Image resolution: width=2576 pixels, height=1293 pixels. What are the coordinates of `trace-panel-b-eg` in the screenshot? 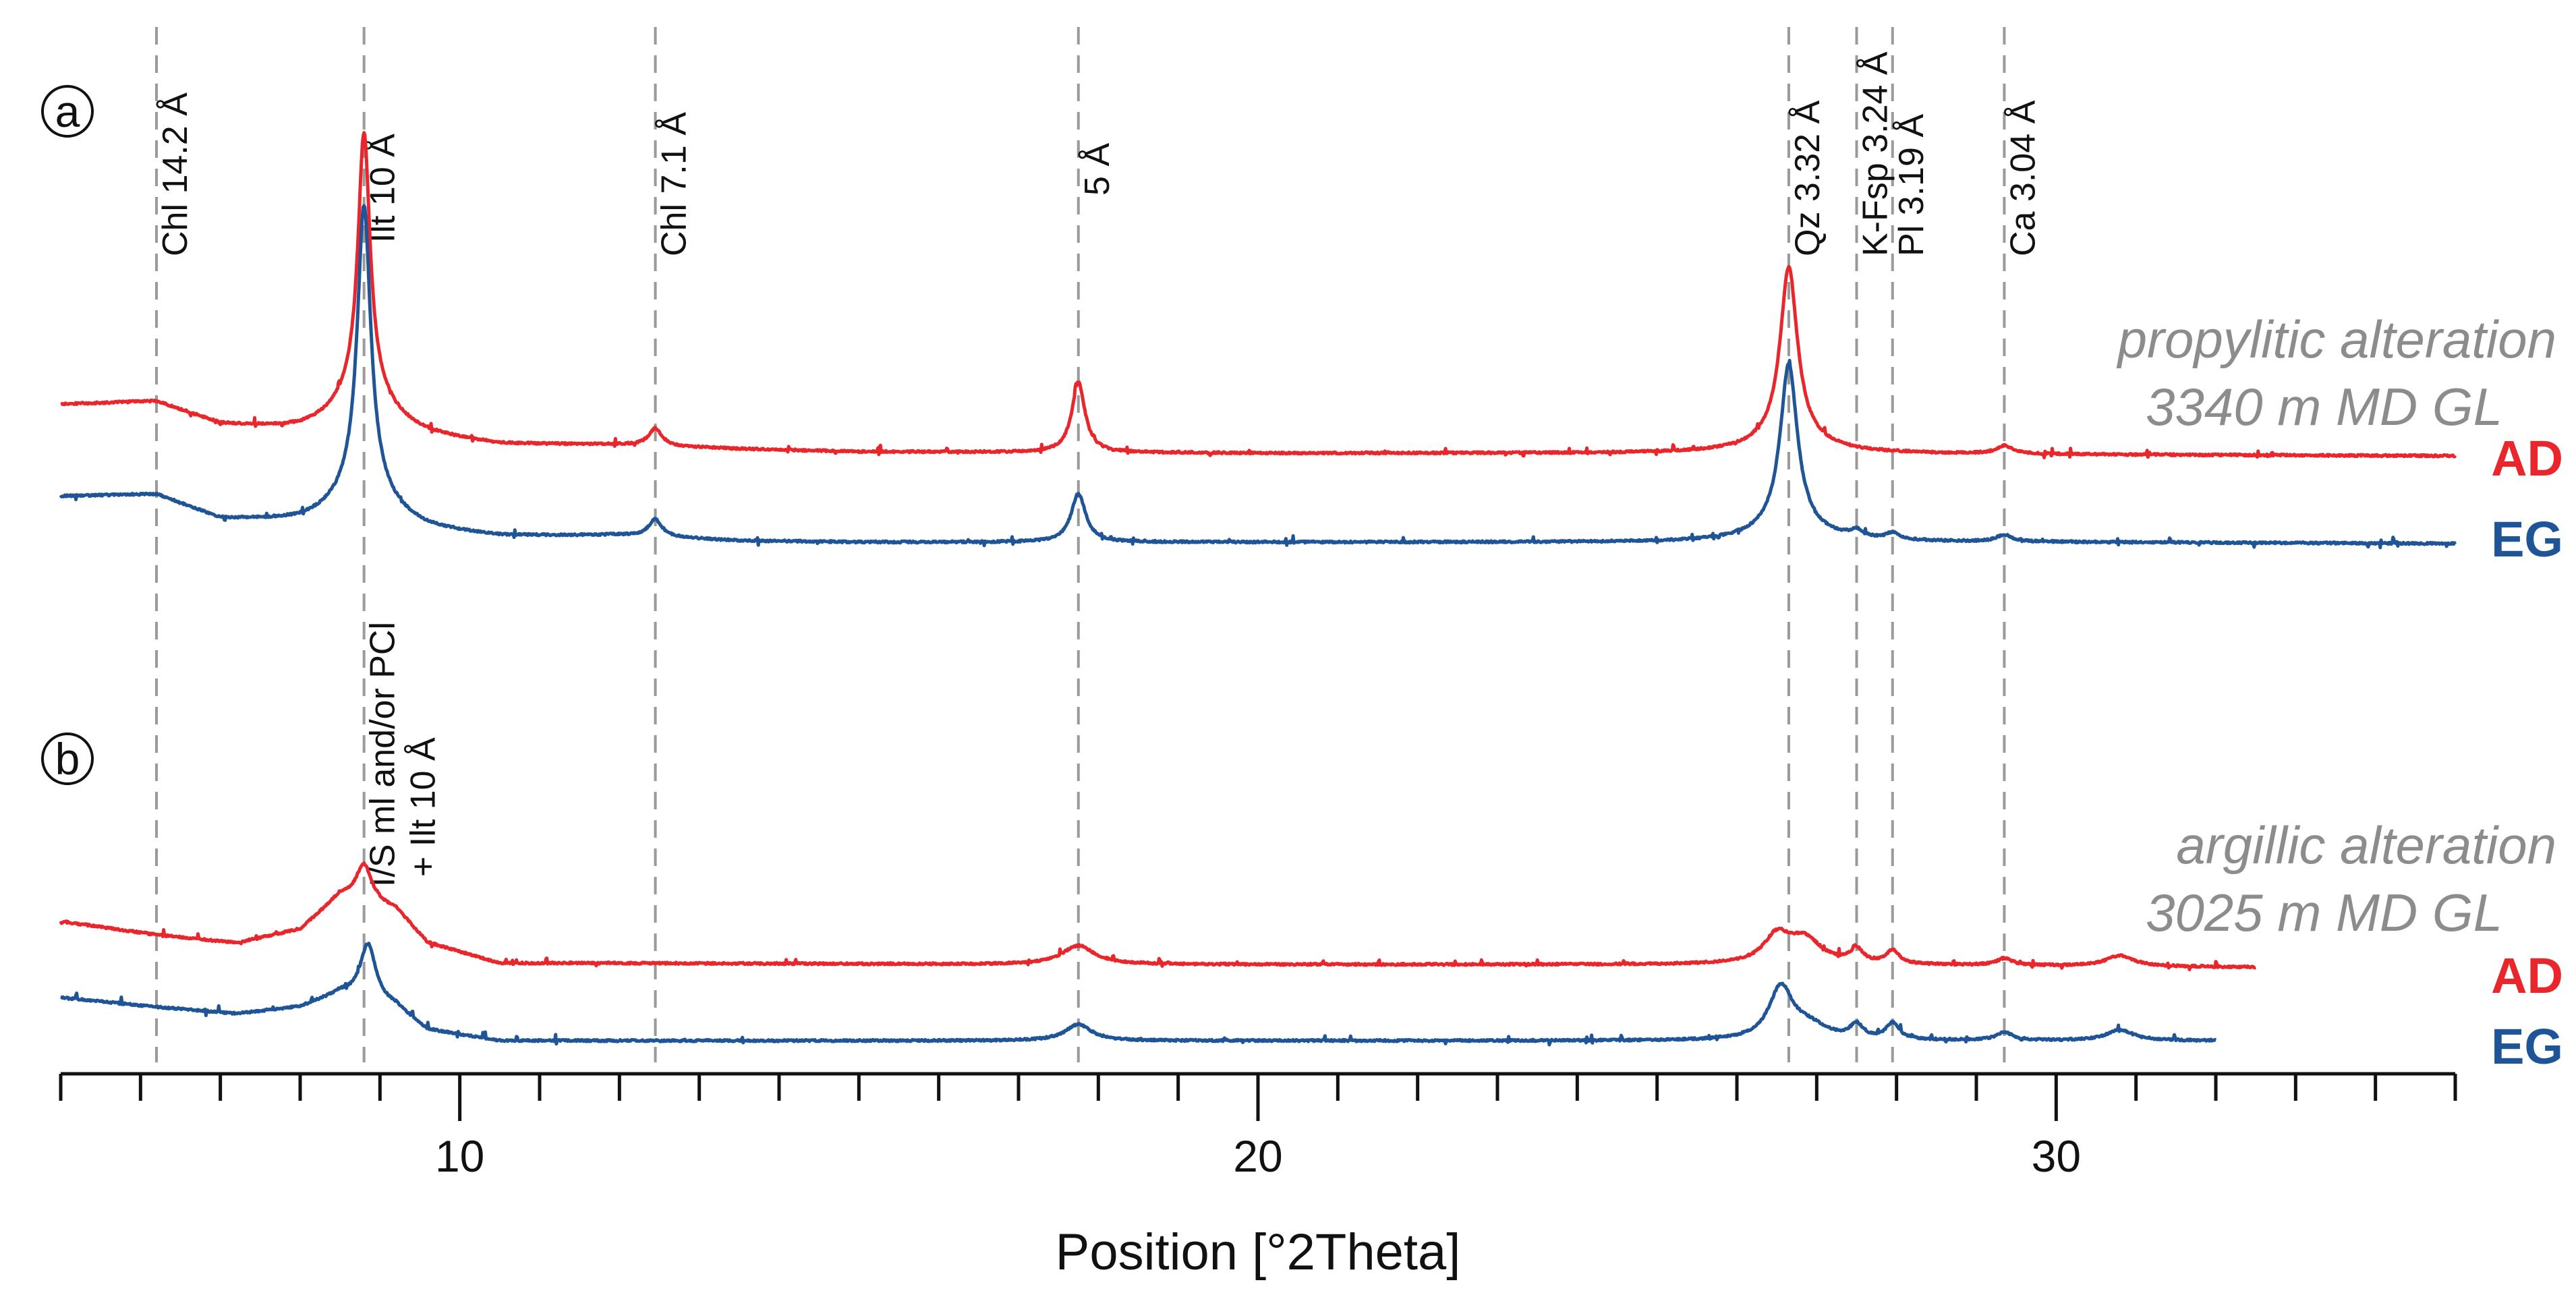 It's located at (1138, 994).